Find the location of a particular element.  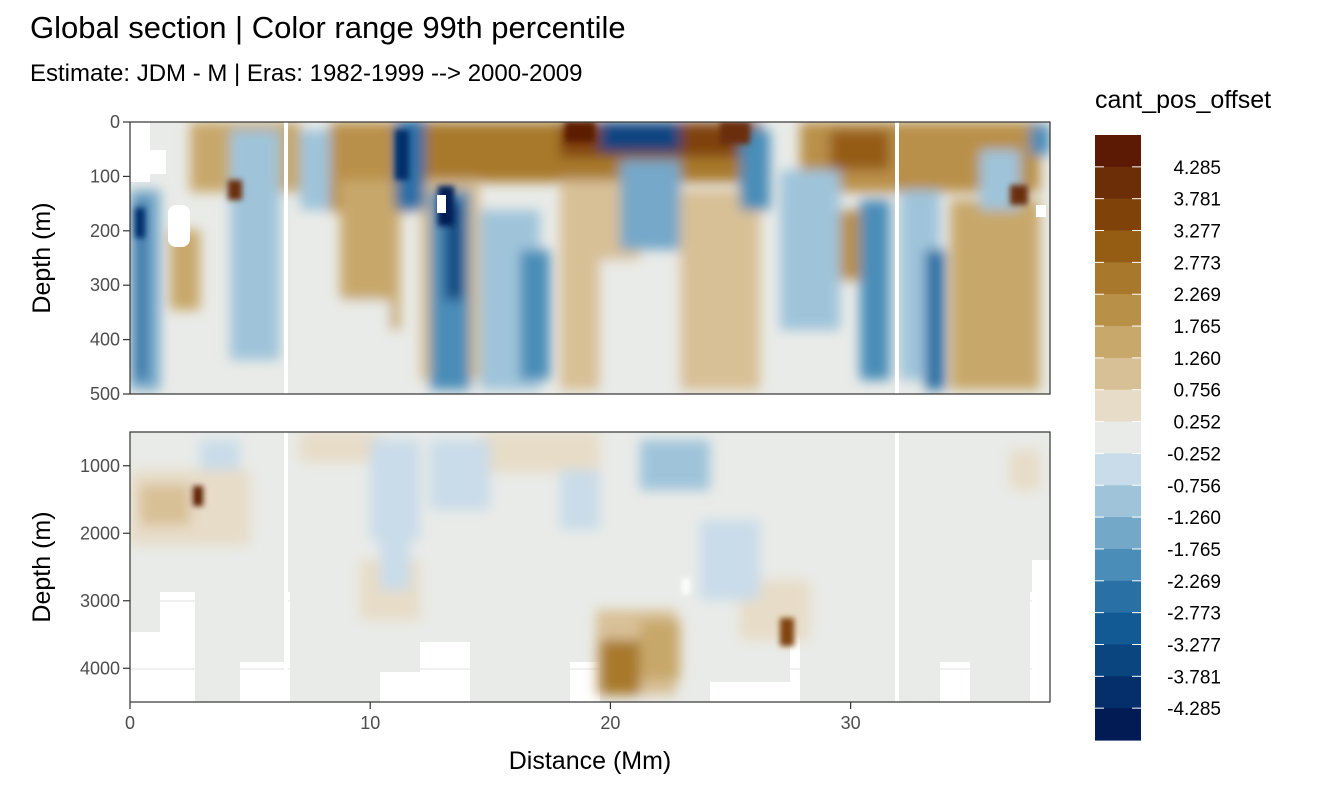

legend-label: 0.756 is located at coordinates (1197, 391).